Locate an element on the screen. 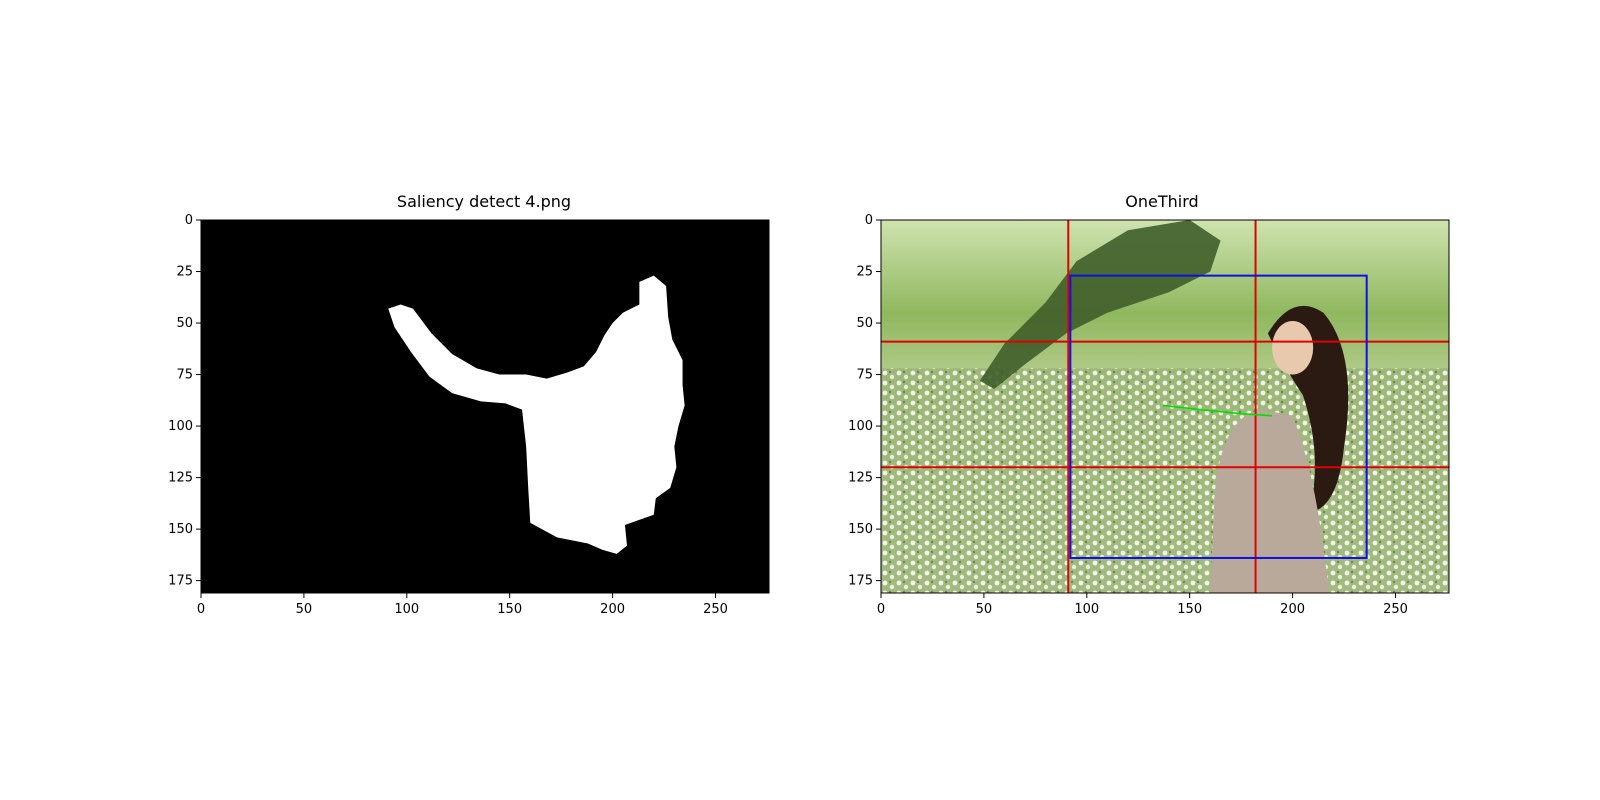 Image resolution: width=1600 pixels, height=800 pixels. saliency-y-tick-label: 0 is located at coordinates (189, 220).